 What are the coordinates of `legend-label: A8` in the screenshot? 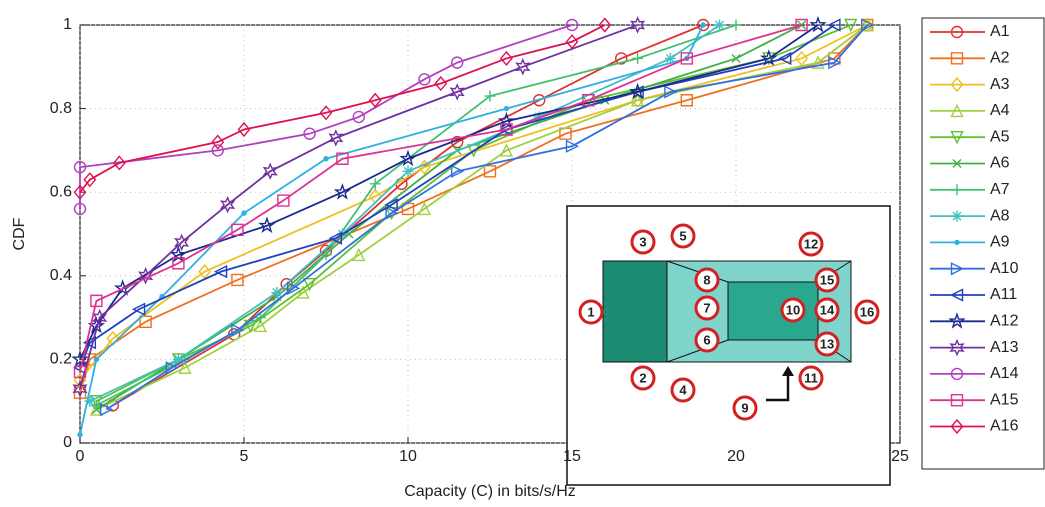 It's located at (1000, 215).